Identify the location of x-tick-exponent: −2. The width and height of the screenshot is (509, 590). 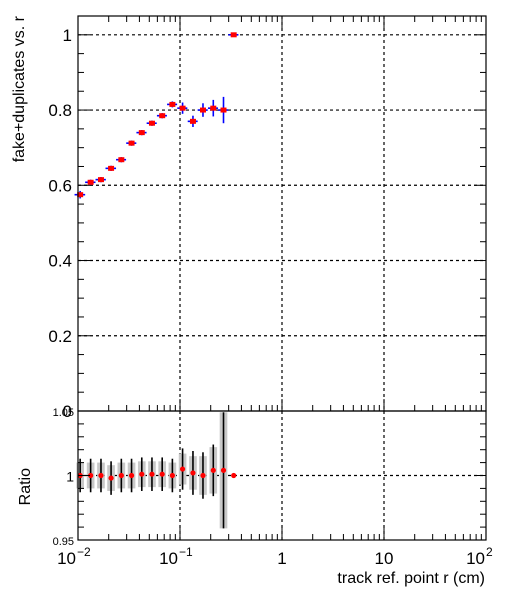
(84, 552).